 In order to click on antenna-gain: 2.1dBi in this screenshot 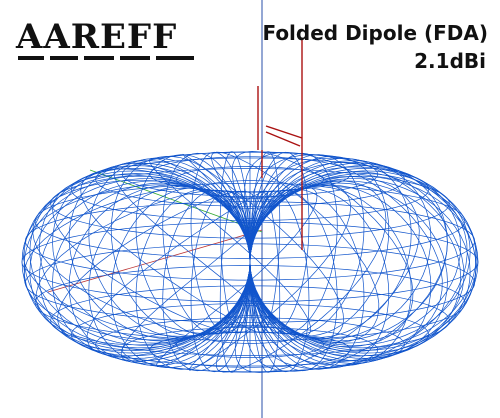, I will do `click(450, 61)`.